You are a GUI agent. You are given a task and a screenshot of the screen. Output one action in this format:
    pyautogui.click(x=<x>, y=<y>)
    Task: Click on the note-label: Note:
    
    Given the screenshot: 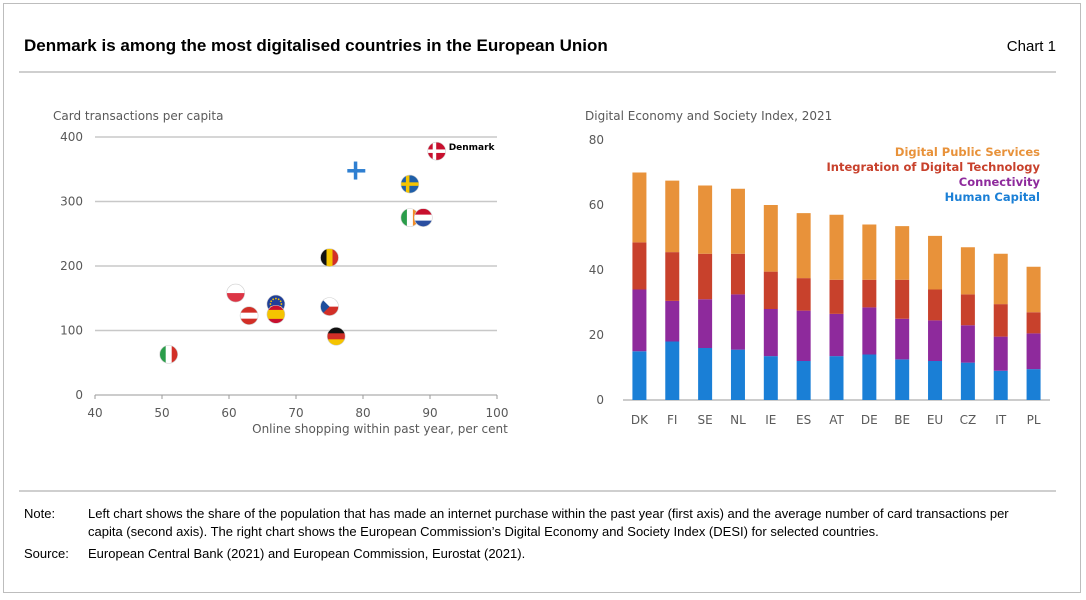 What is the action you would take?
    pyautogui.click(x=40, y=513)
    